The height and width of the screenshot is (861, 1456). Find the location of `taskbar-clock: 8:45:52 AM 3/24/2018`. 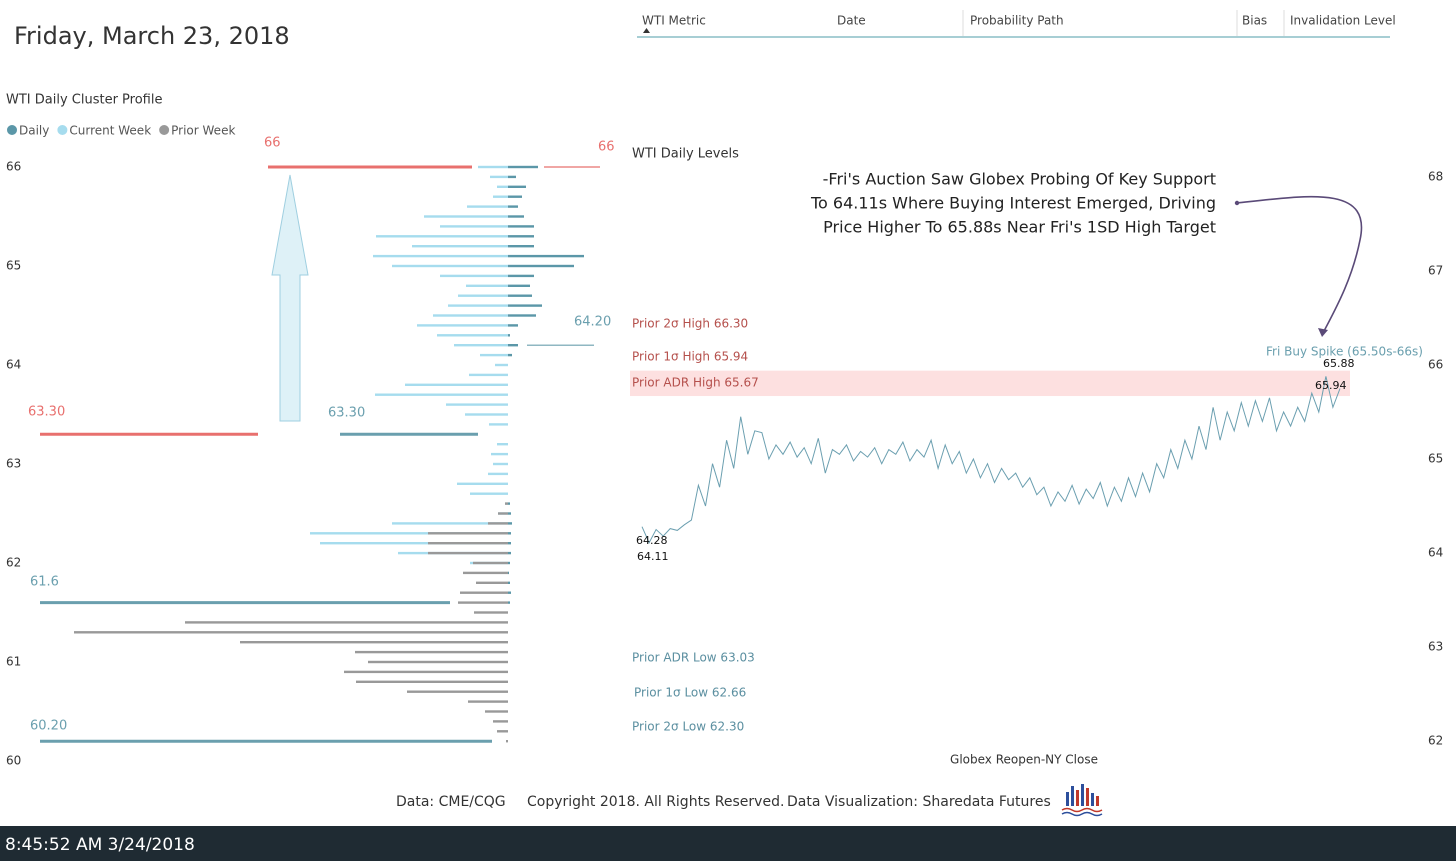

taskbar-clock: 8:45:52 AM 3/24/2018 is located at coordinates (100, 845).